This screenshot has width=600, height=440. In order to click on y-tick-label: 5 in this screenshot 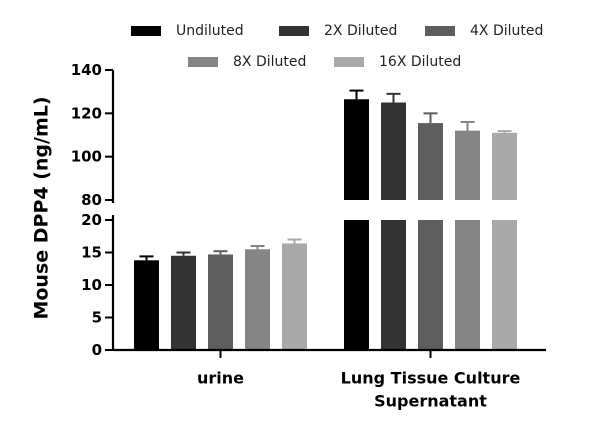, I will do `click(97, 318)`.